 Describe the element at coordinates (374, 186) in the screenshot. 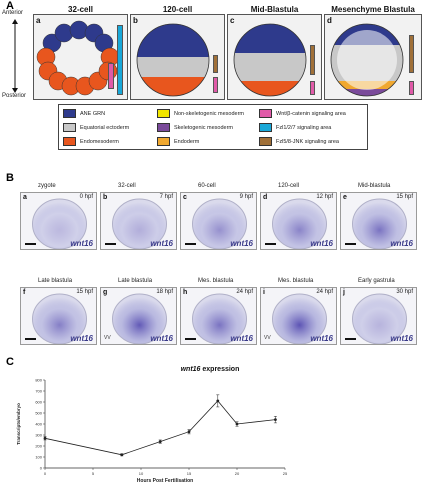

I see `stage-header: Mid-blastula` at that location.